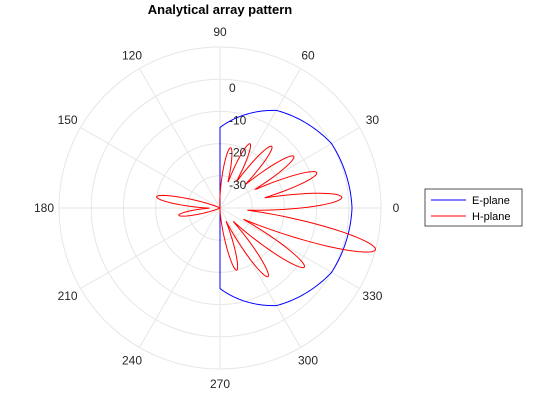 The width and height of the screenshot is (560, 420). I want to click on theta-tick-label: 300, so click(308, 360).